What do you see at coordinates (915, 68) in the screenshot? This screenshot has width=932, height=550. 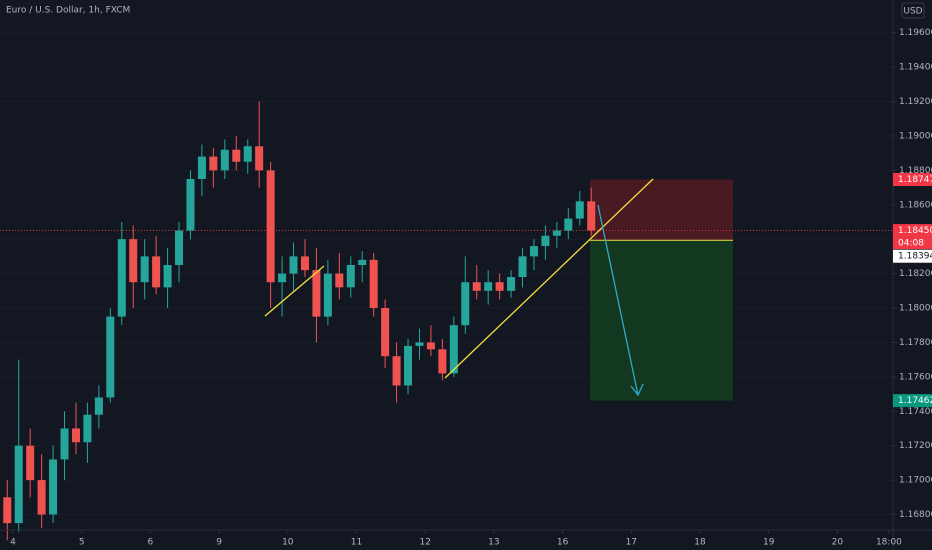 I see `y-tick-label: 1.19400` at bounding box center [915, 68].